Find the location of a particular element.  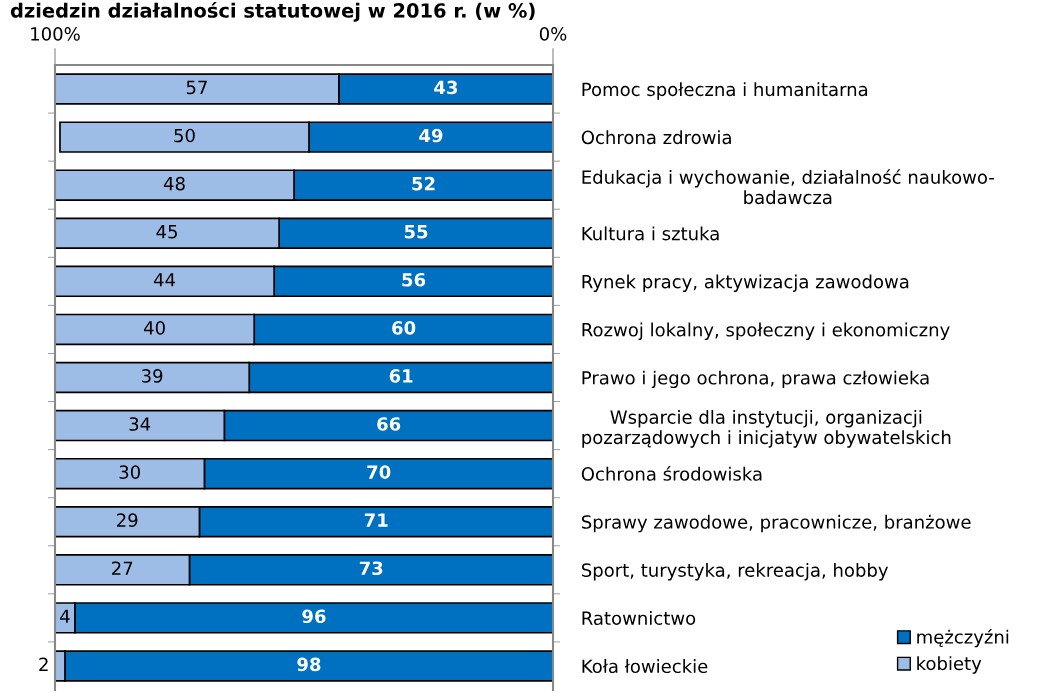

y-tick-label: Rozwoj lokalny, społeczny i ekonomiczny is located at coordinates (766, 331).